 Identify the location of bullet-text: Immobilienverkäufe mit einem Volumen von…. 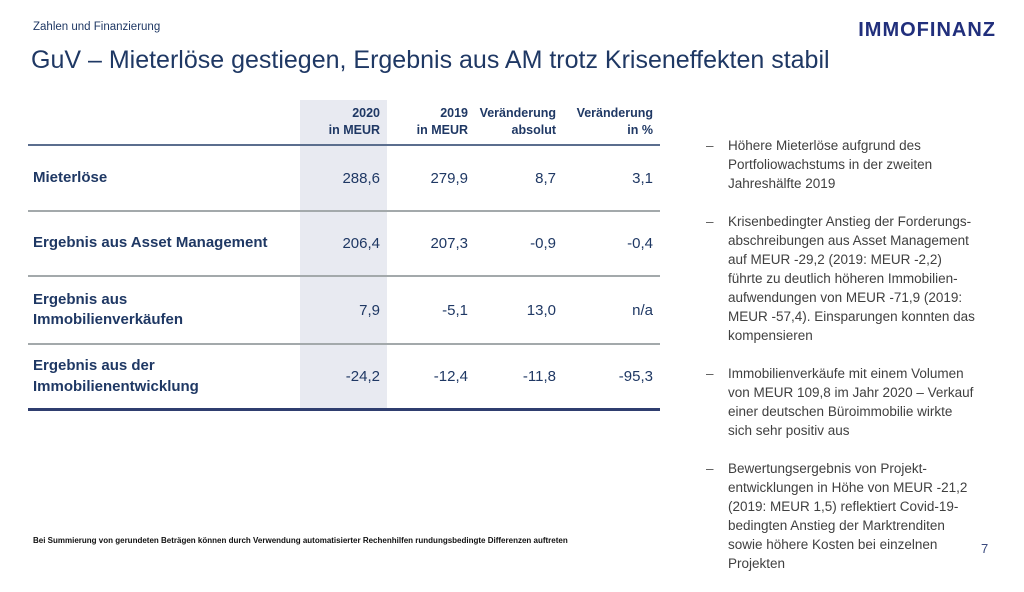
(851, 402).